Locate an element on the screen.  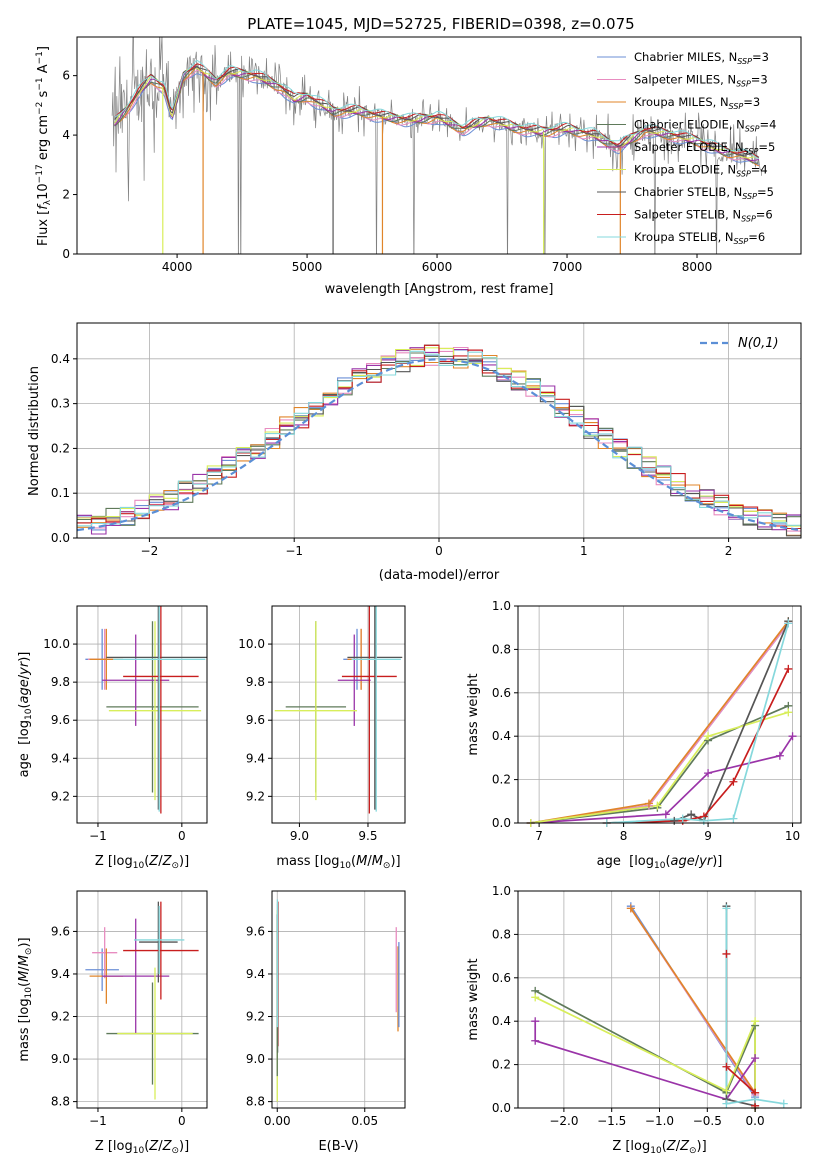
x-tick-label: 0.0 is located at coordinates (755, 1121).